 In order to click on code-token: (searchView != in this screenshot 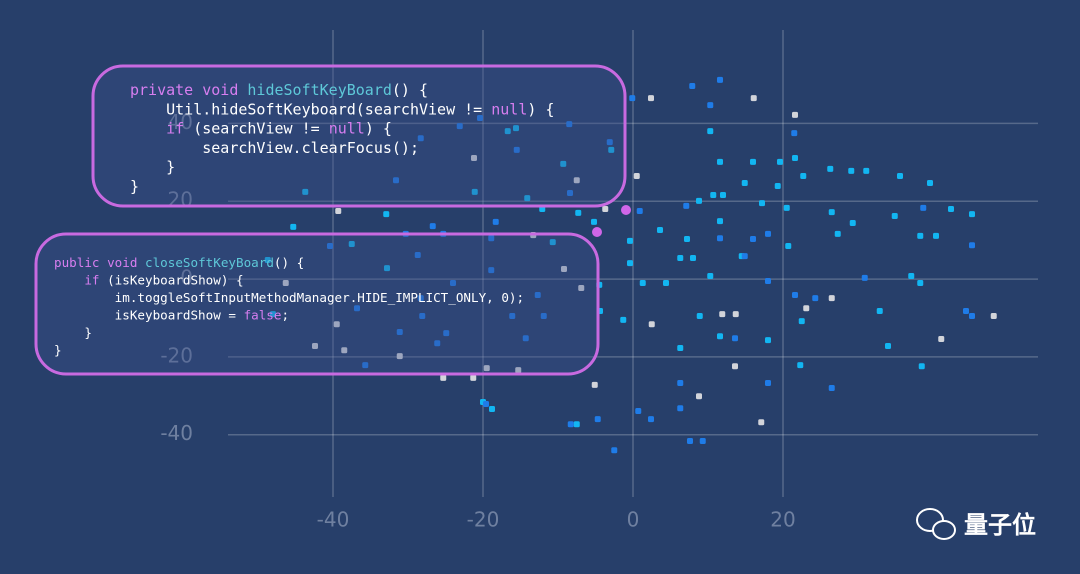, I will do `click(256, 128)`.